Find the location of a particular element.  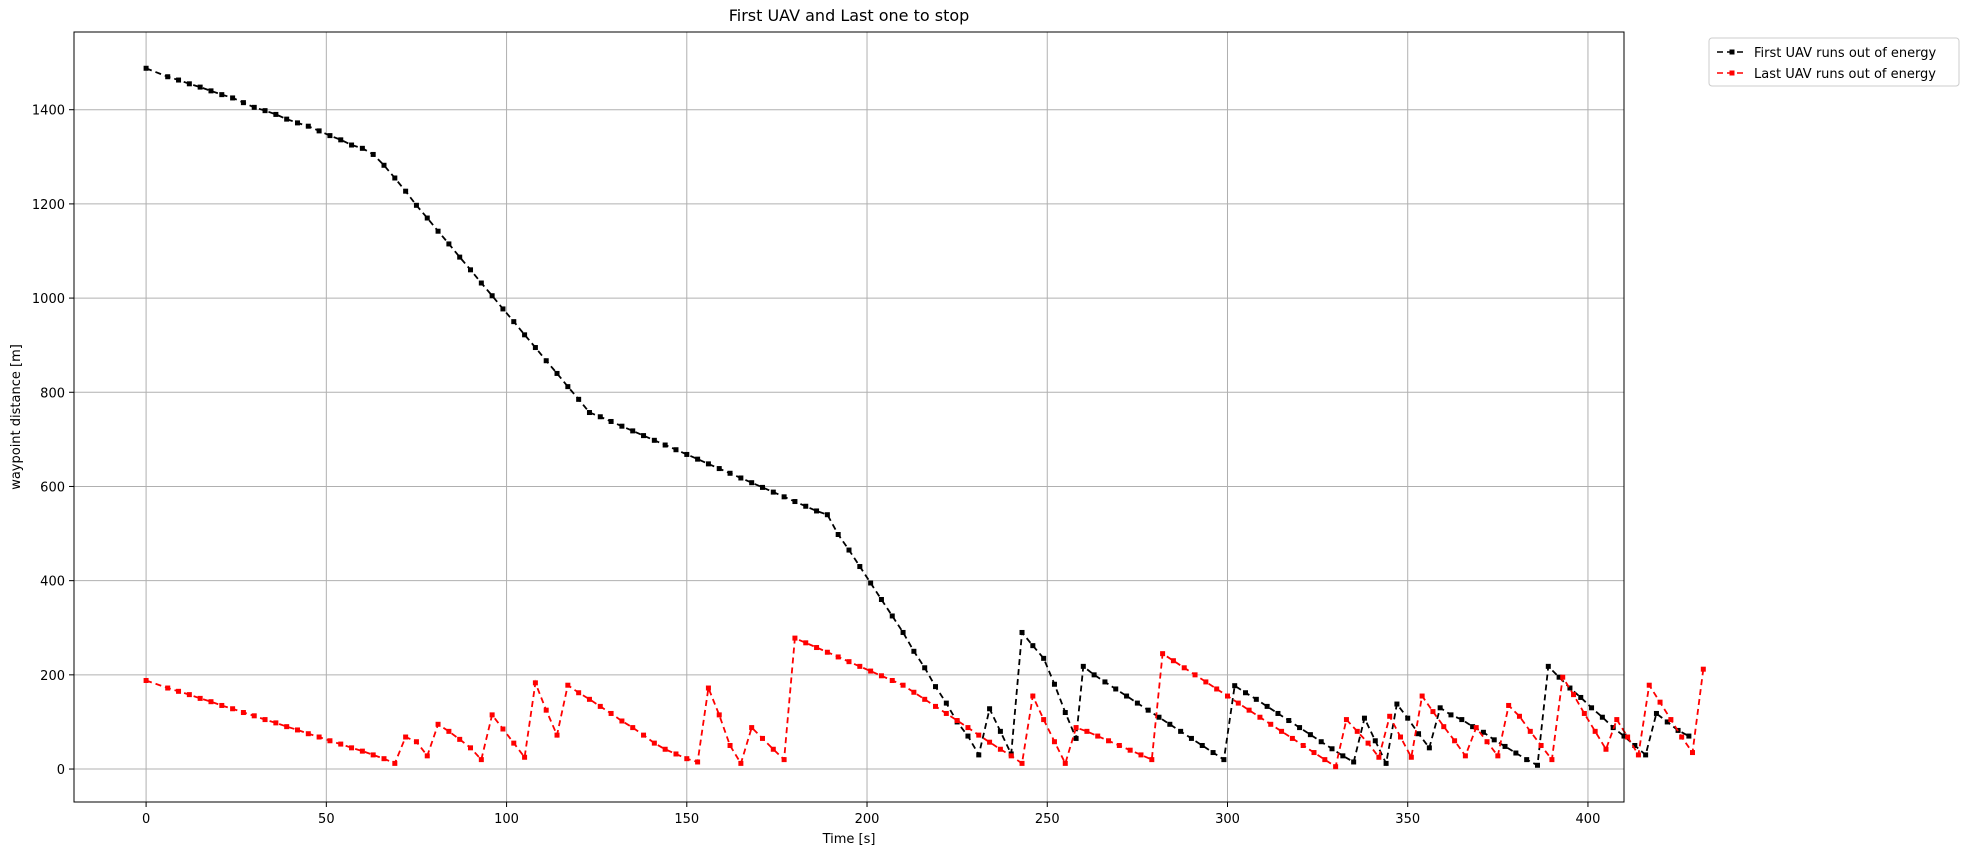

y-axis-label: waypoint distance [m] is located at coordinates (16, 417).